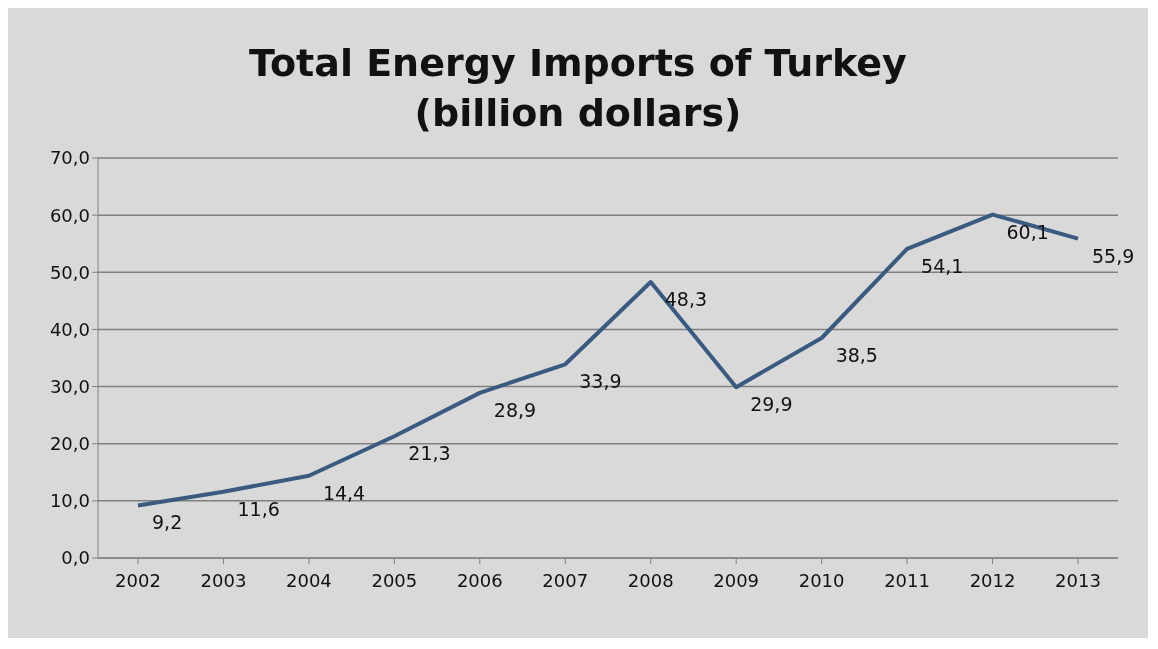 The width and height of the screenshot is (1158, 649). What do you see at coordinates (856, 355) in the screenshot?
I see `data-label: 38,5` at bounding box center [856, 355].